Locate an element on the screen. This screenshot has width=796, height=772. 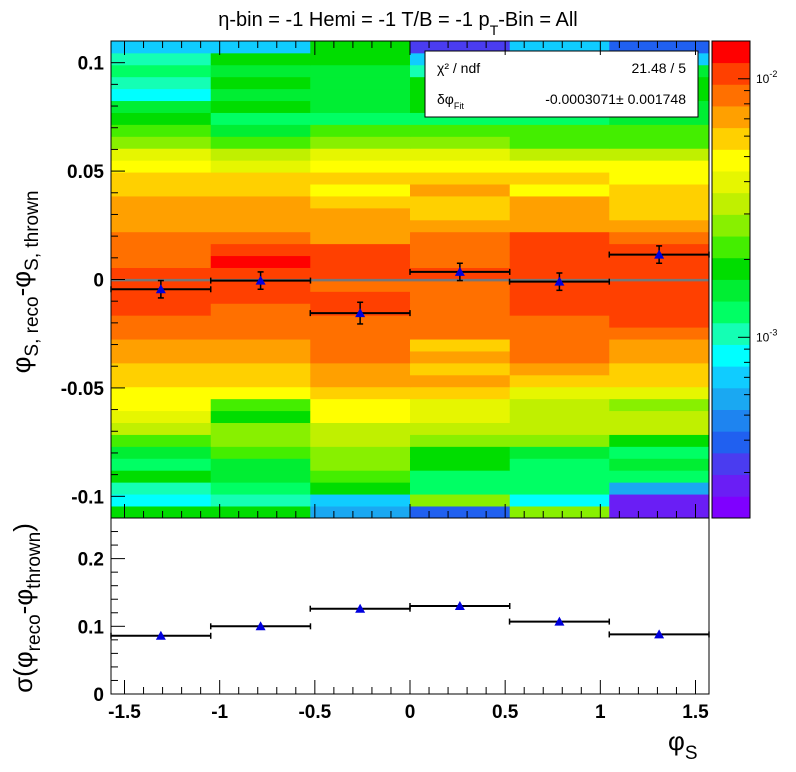
upper-y-axis-title: φS, reco-φS, thrown is located at coordinates (24, 282).